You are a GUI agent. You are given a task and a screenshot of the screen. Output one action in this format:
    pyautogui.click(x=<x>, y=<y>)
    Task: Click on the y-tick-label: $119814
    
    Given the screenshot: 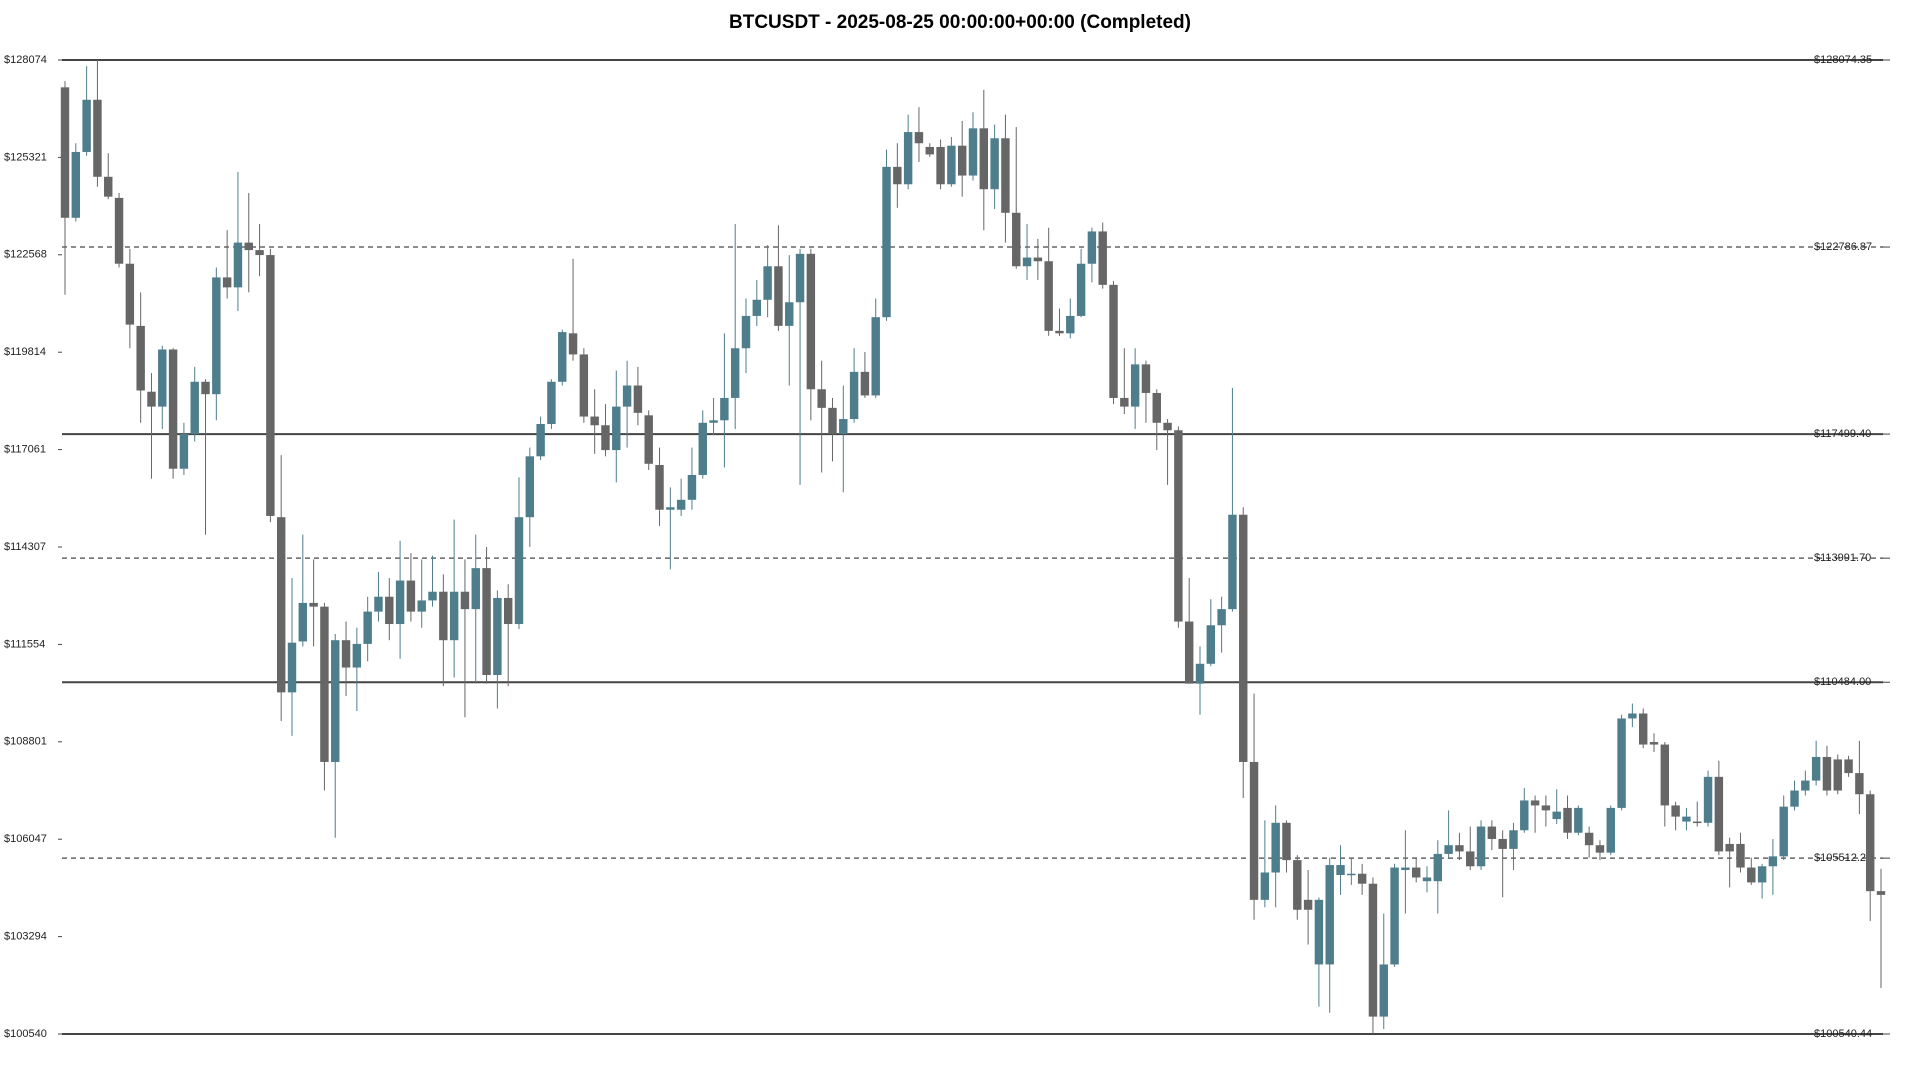 What is the action you would take?
    pyautogui.click(x=25, y=352)
    